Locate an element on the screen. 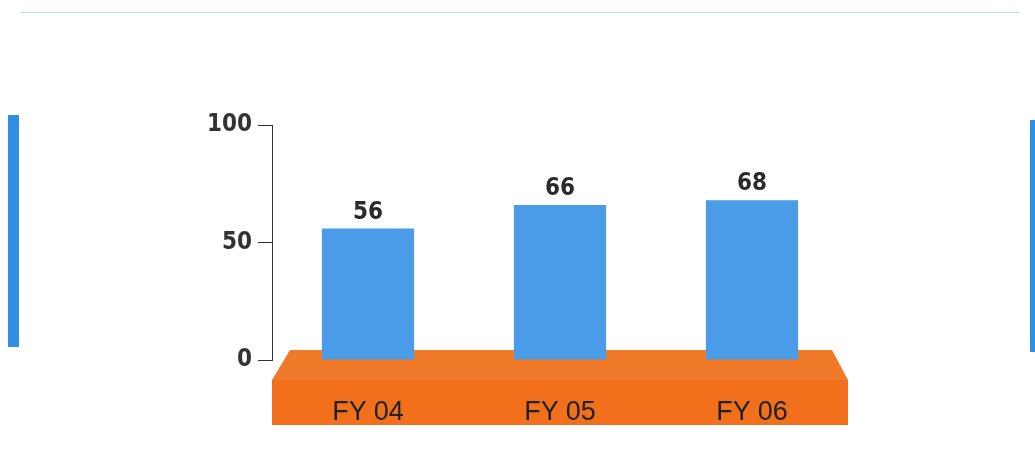  y-tick-label: 0 is located at coordinates (244, 358).